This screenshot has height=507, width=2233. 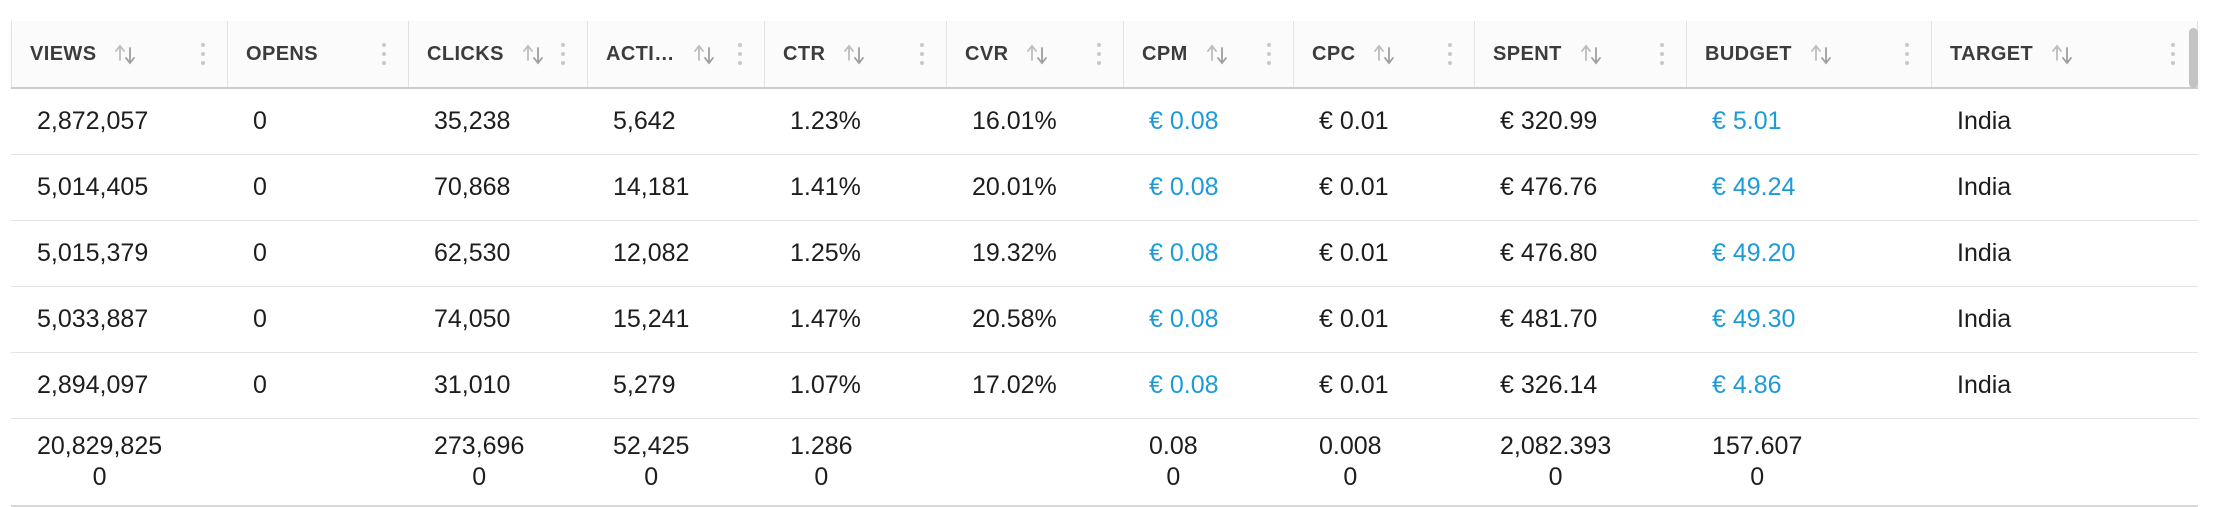 What do you see at coordinates (1580, 462) in the screenshot?
I see `footer-spent: 2,082.393 0` at bounding box center [1580, 462].